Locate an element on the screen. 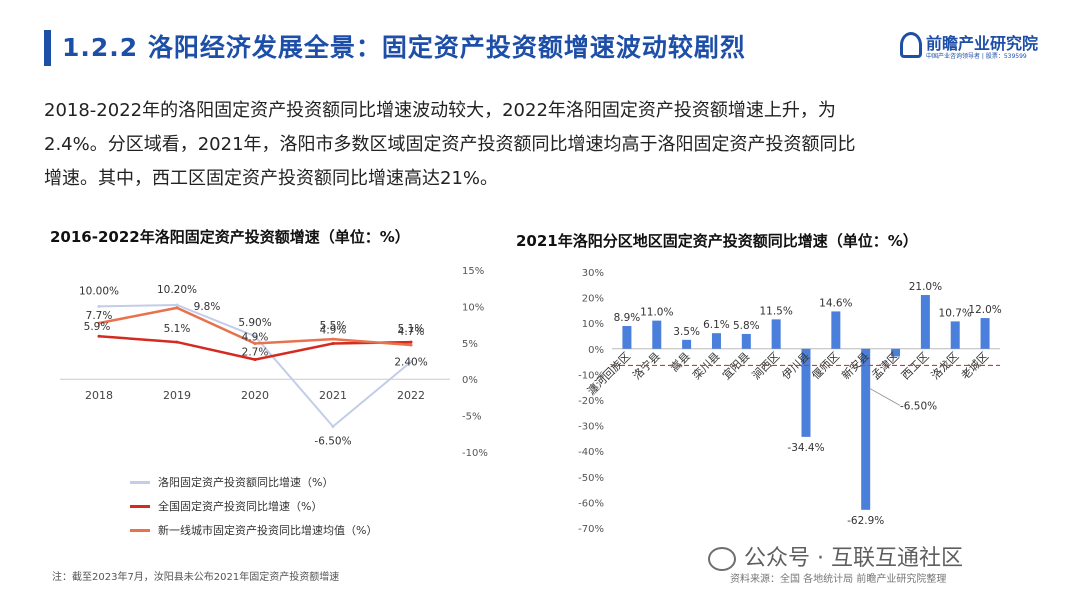 The image size is (1080, 608). data-label: 5.90% is located at coordinates (254, 323).